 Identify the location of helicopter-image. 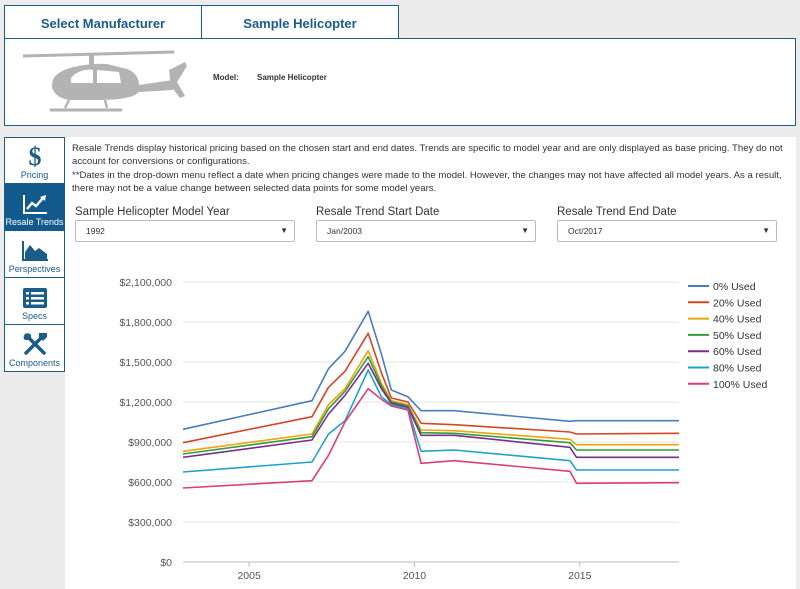
(105, 81).